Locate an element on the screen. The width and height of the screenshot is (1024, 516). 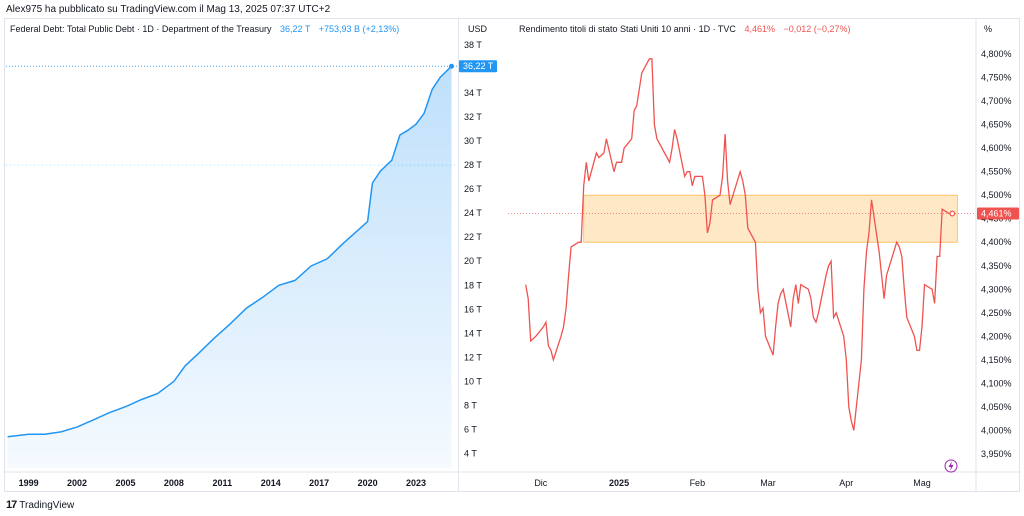
yield-y-tick-label: 4,750% is located at coordinates (996, 78).